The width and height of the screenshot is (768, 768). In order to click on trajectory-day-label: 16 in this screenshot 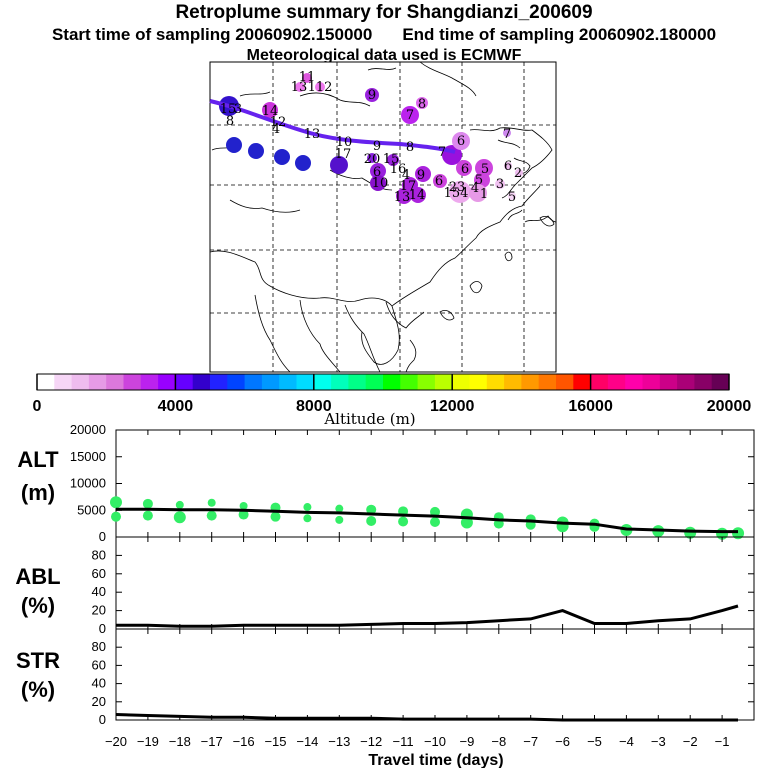, I will do `click(398, 169)`.